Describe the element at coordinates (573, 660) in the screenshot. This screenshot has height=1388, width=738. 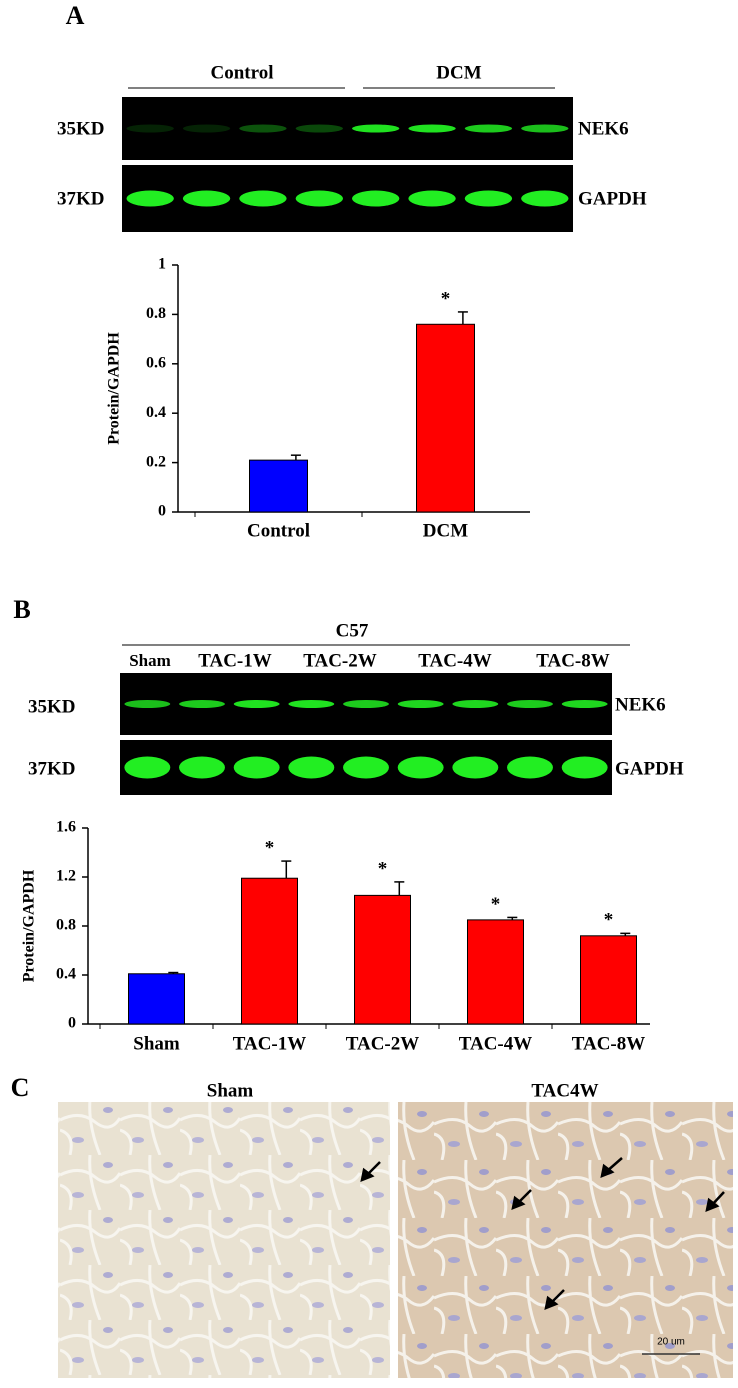
I see `lane-label: TAC-8W` at that location.